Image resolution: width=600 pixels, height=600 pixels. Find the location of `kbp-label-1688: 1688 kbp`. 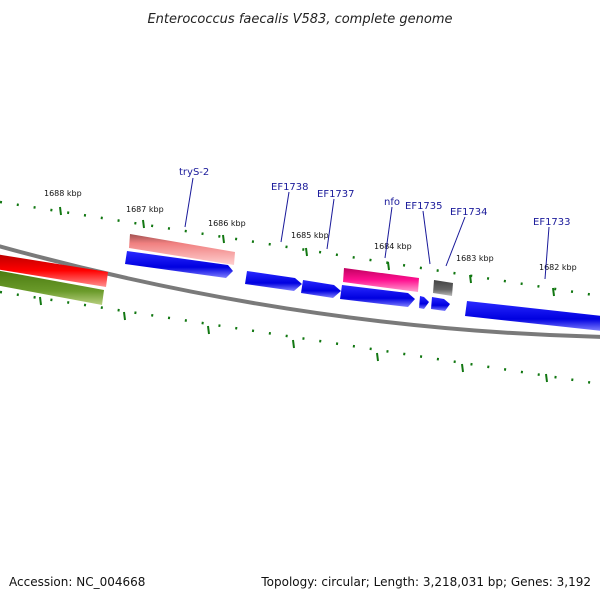

kbp-label-1688: 1688 kbp is located at coordinates (63, 193).